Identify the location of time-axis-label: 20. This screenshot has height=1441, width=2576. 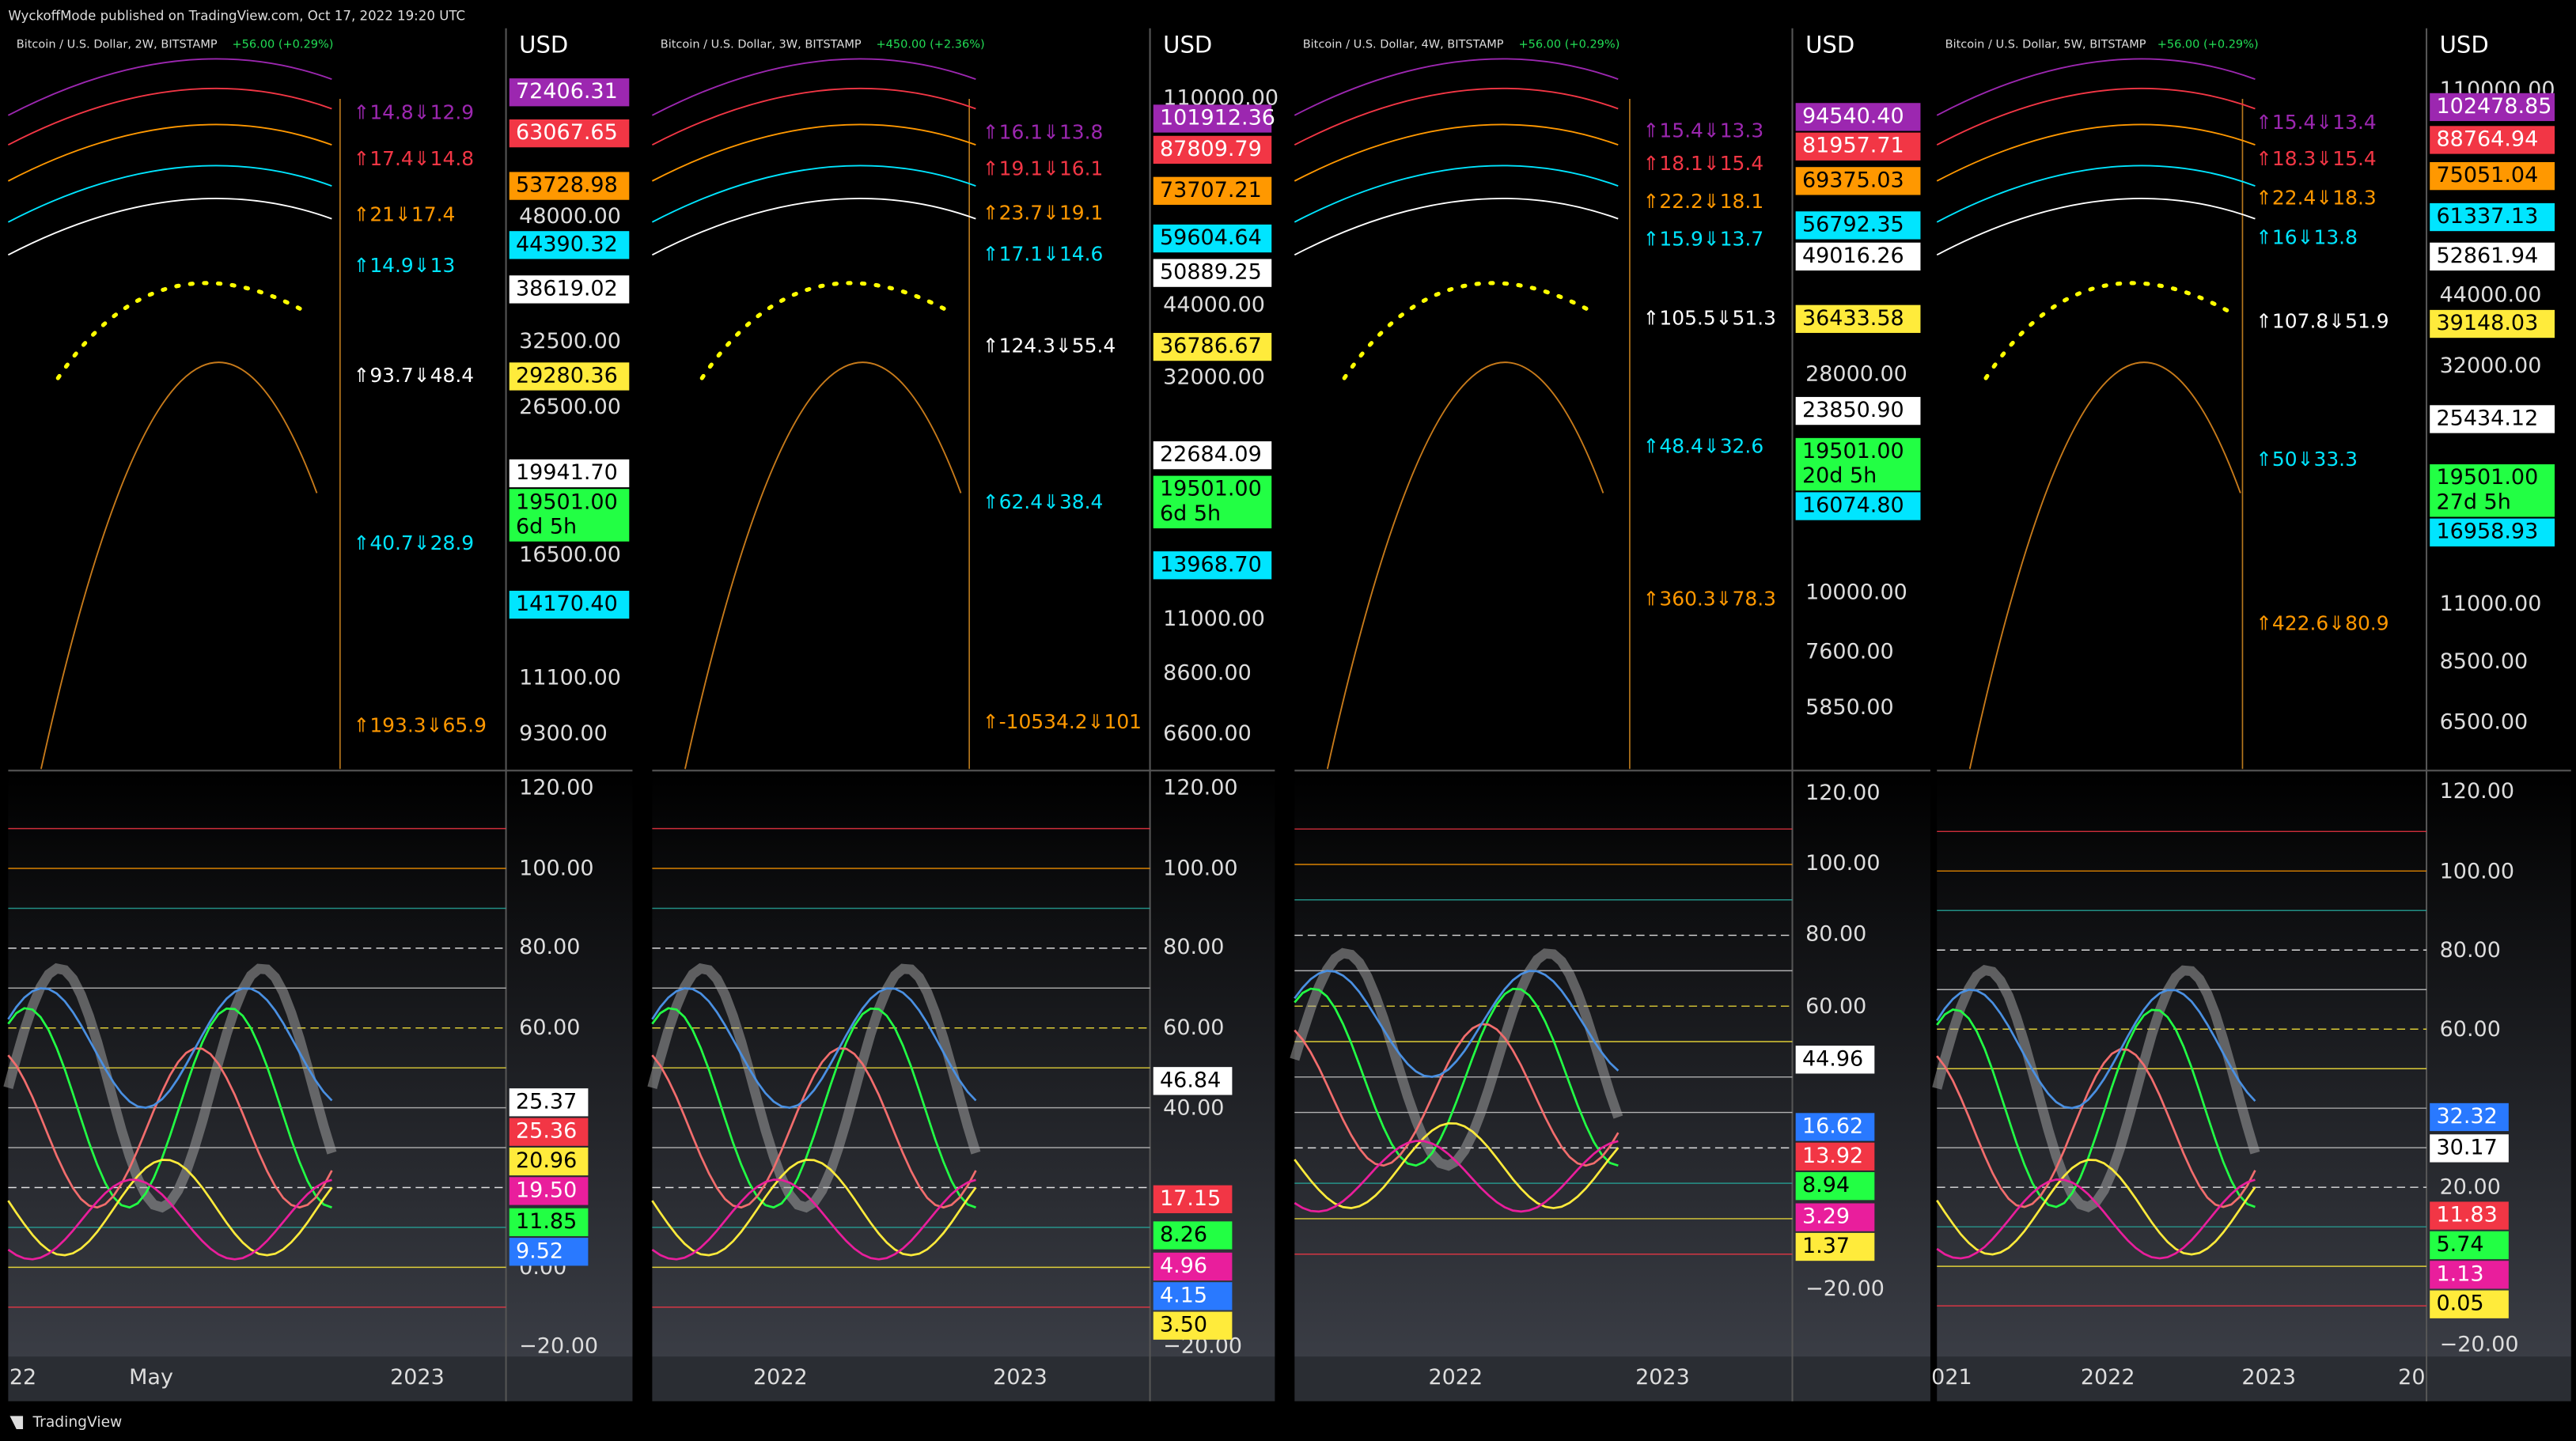
(2411, 1377).